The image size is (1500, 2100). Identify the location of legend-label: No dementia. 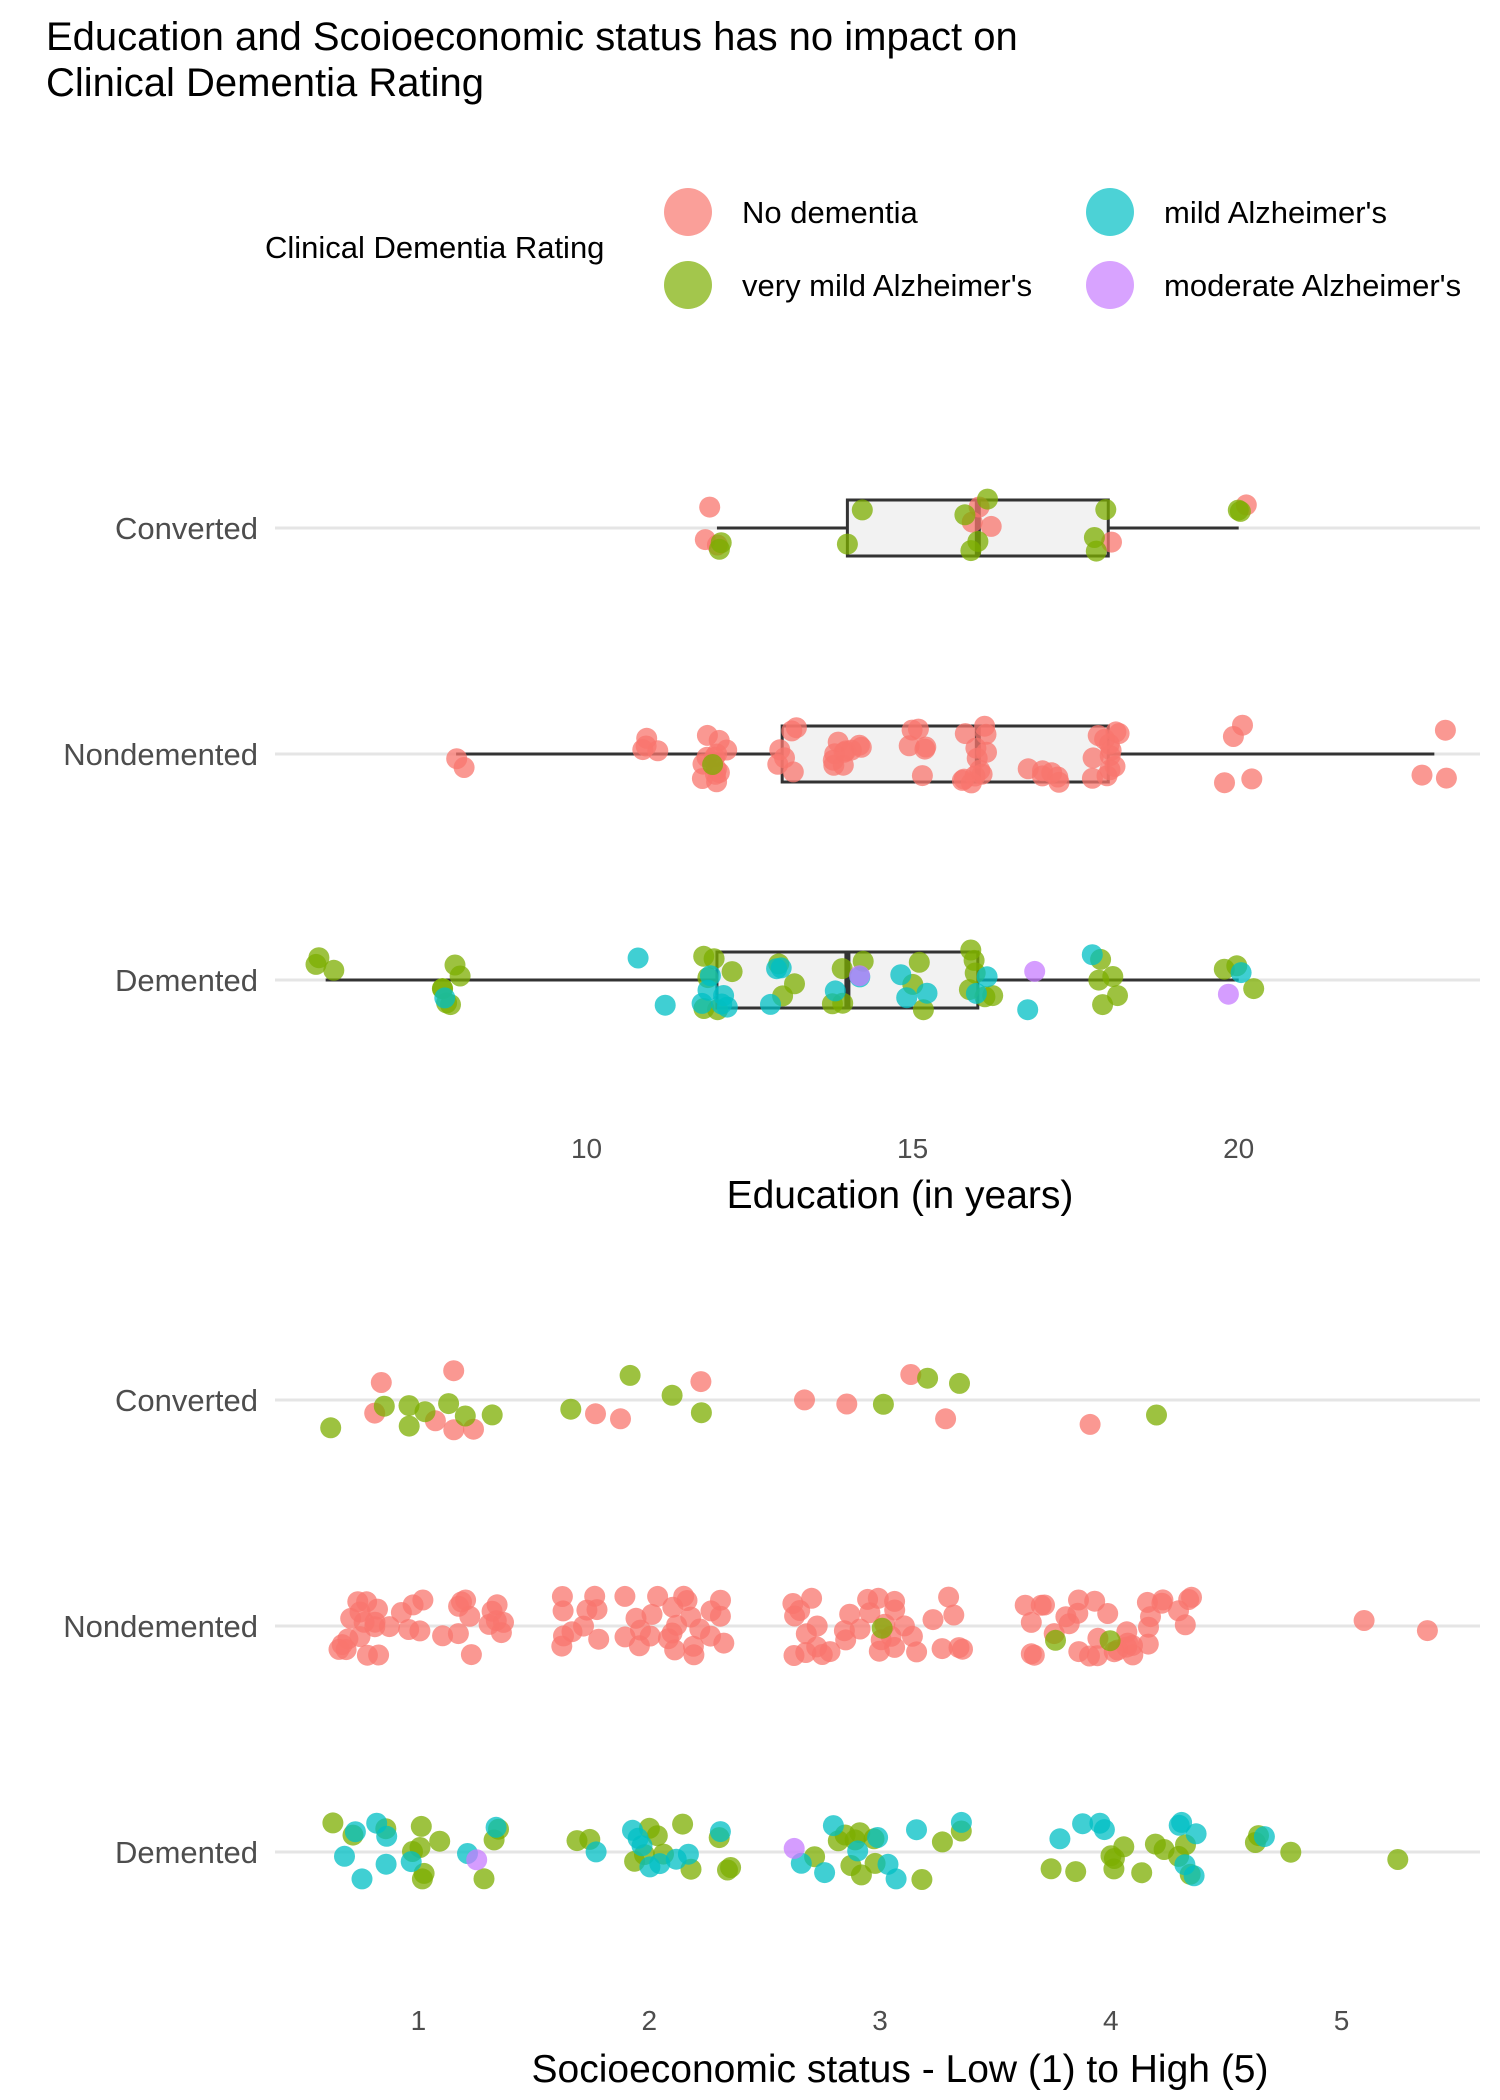
(830, 212).